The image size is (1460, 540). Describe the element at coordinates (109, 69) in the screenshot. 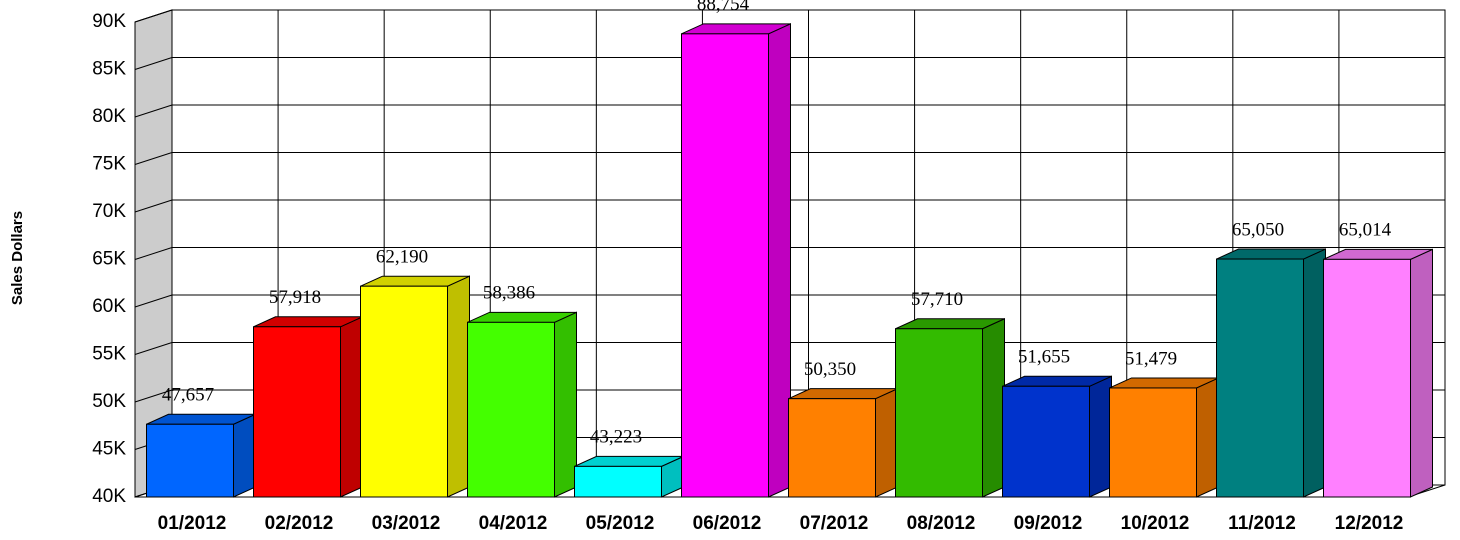

I see `y-tick-label: 85K` at that location.